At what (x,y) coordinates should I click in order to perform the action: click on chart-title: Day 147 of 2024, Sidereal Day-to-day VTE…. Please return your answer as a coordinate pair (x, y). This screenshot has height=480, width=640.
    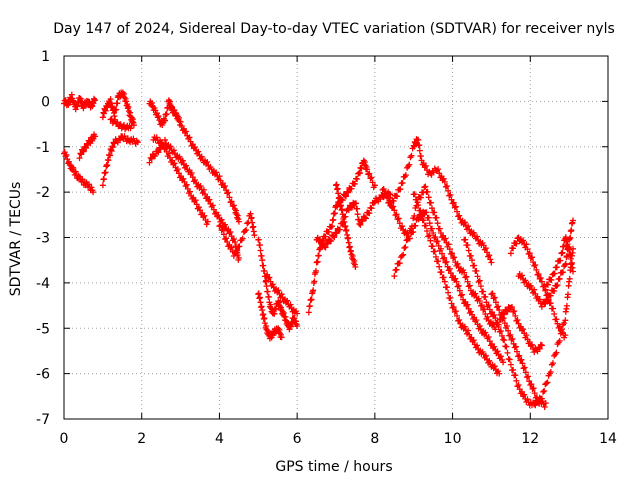
    Looking at the image, I should click on (334, 29).